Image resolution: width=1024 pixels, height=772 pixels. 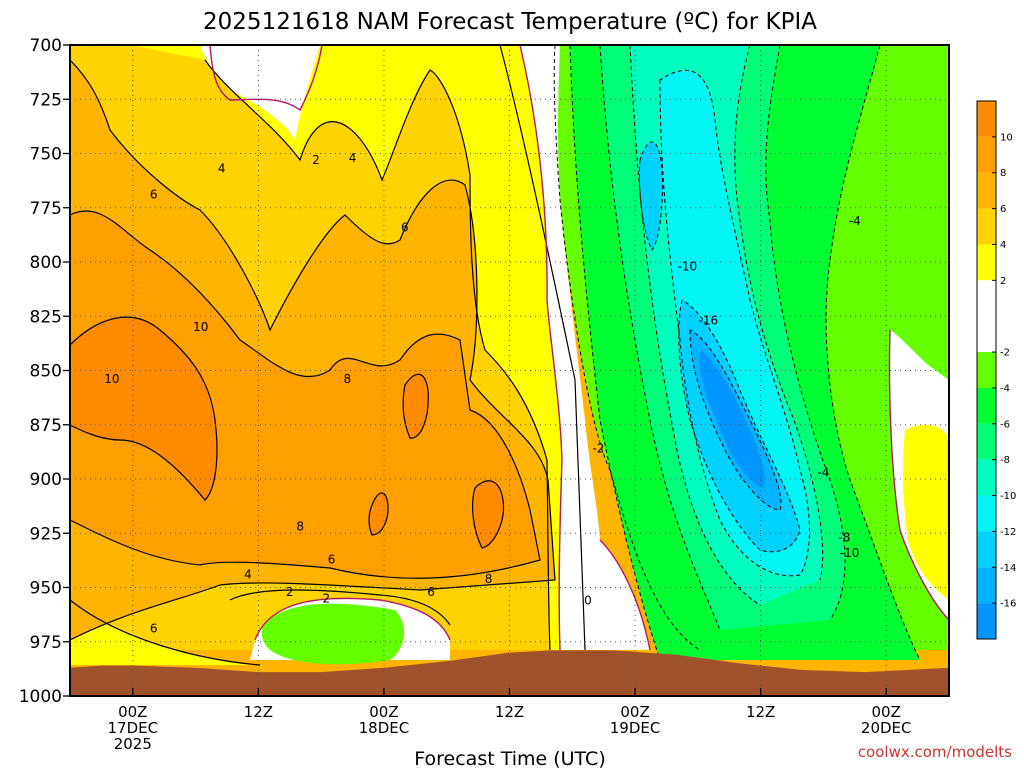 What do you see at coordinates (732, 419) in the screenshot?
I see `band-minus16-minus18` at bounding box center [732, 419].